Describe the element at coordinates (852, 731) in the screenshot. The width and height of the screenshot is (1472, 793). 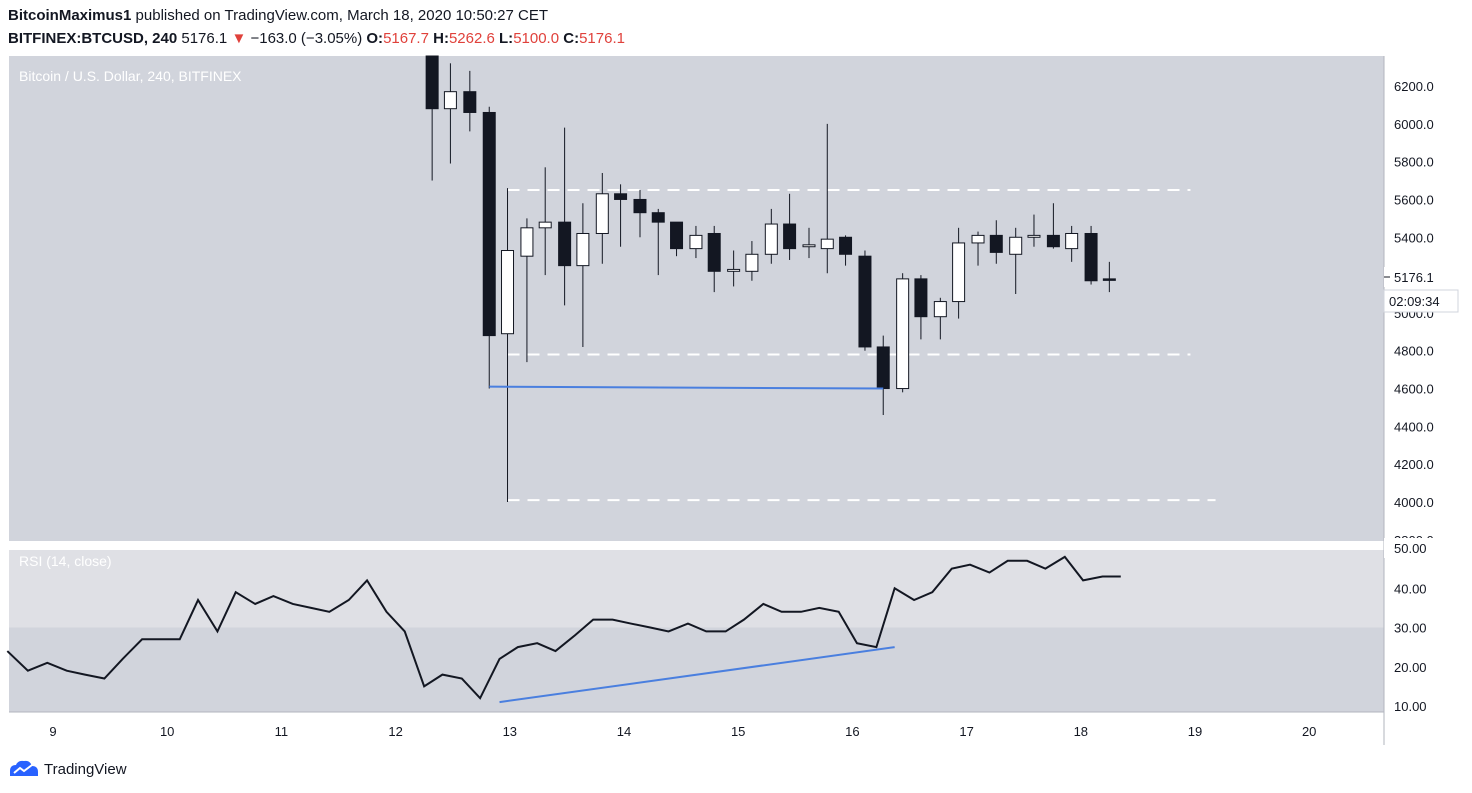
I see `time-tick-label: 16` at that location.